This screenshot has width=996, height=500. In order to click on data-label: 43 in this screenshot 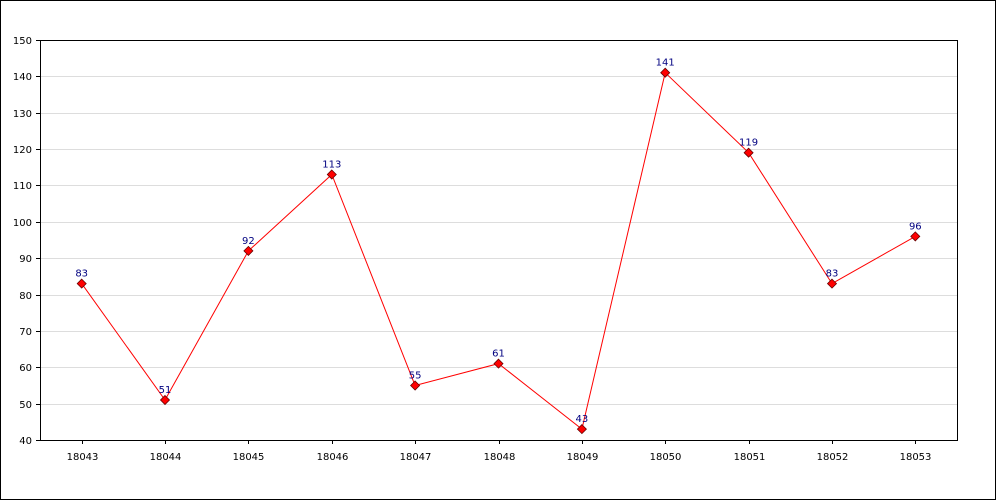, I will do `click(581, 419)`.